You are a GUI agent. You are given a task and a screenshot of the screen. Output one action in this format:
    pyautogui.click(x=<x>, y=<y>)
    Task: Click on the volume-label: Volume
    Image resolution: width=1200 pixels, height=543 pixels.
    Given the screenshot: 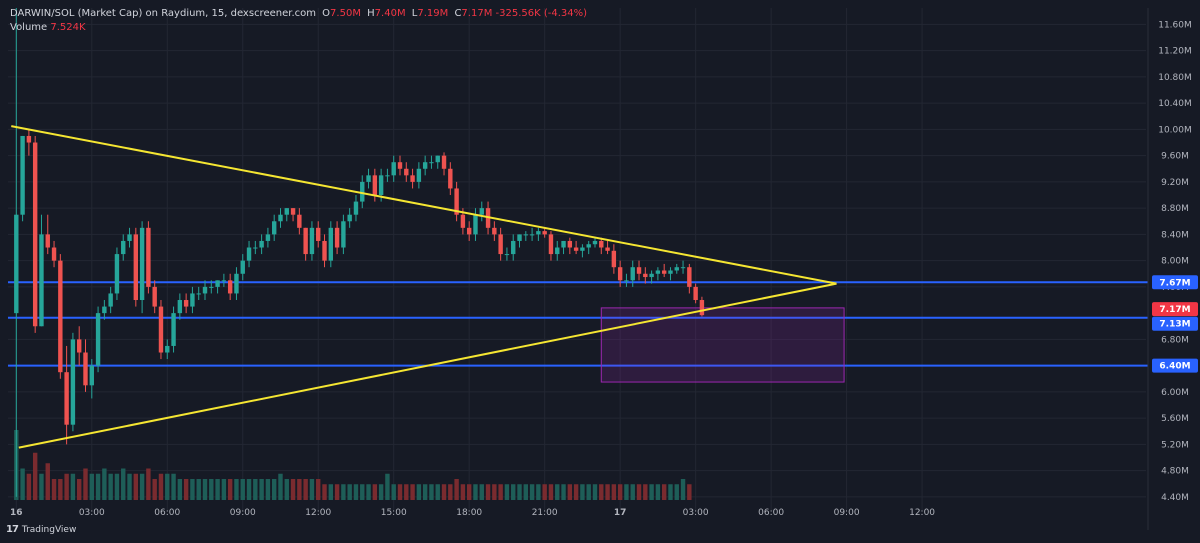 What is the action you would take?
    pyautogui.click(x=29, y=27)
    